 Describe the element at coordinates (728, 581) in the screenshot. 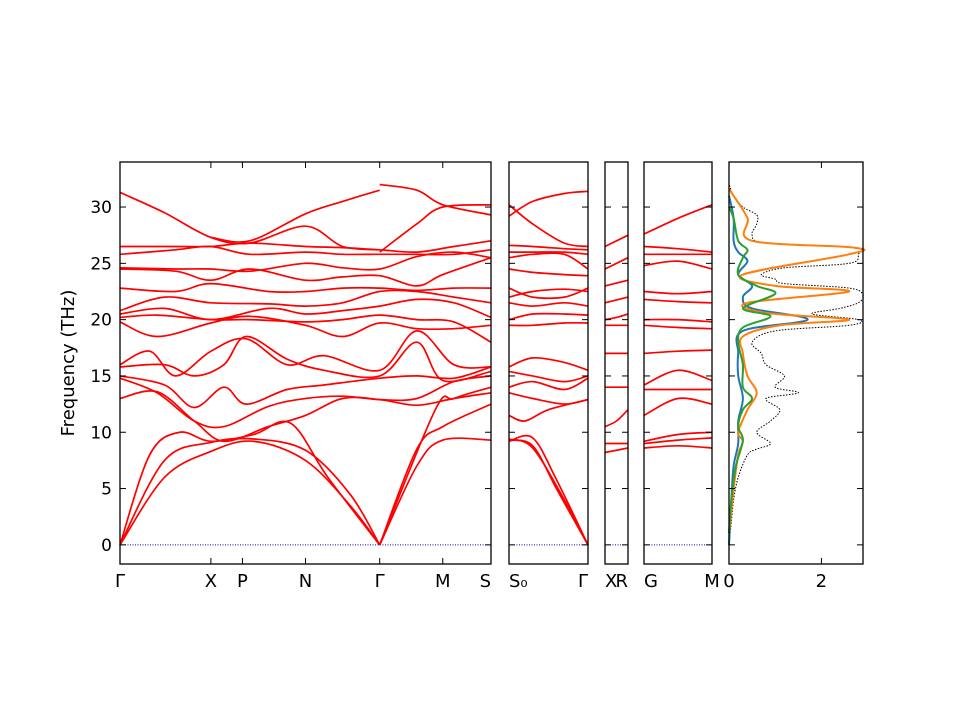

I see `dos-x-tick-label-0: 0` at that location.